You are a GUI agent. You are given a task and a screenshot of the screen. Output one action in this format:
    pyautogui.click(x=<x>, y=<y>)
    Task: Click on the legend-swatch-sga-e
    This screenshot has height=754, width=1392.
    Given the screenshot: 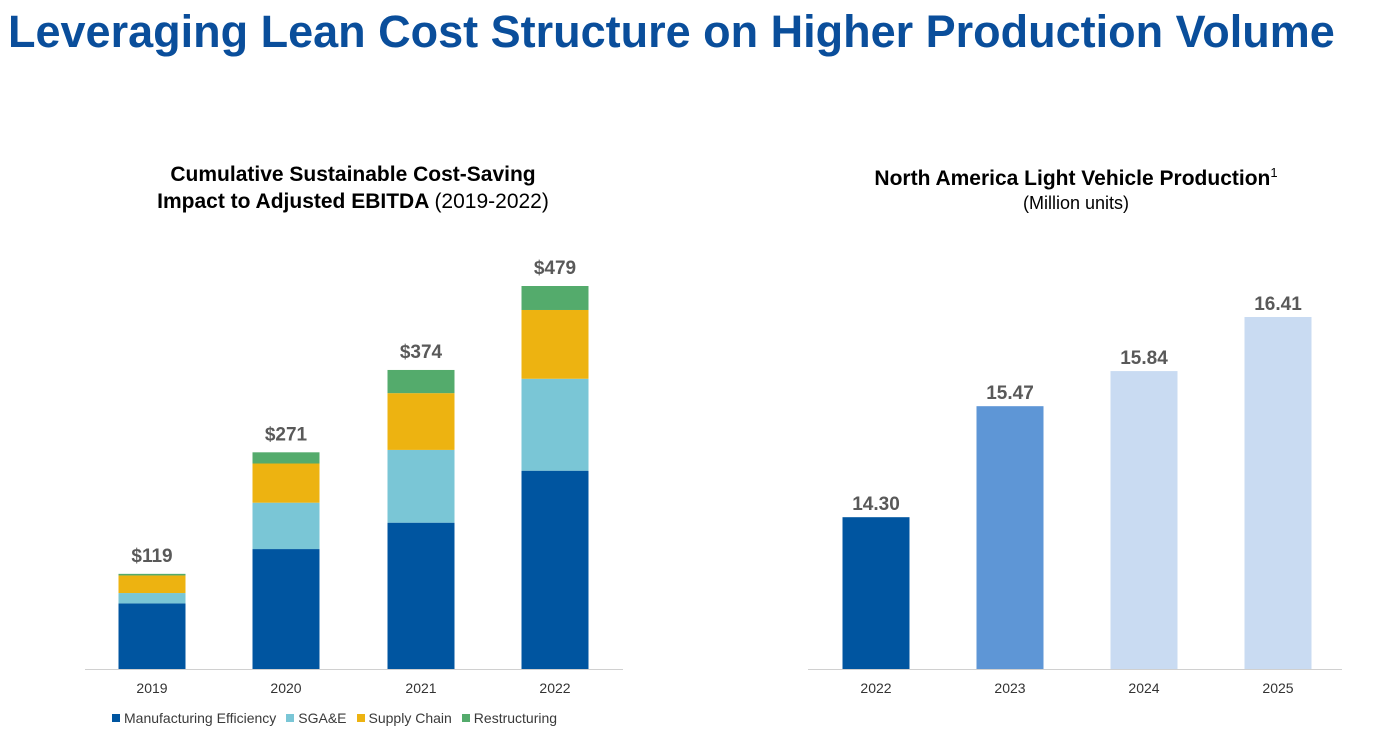 What is the action you would take?
    pyautogui.click(x=290, y=718)
    